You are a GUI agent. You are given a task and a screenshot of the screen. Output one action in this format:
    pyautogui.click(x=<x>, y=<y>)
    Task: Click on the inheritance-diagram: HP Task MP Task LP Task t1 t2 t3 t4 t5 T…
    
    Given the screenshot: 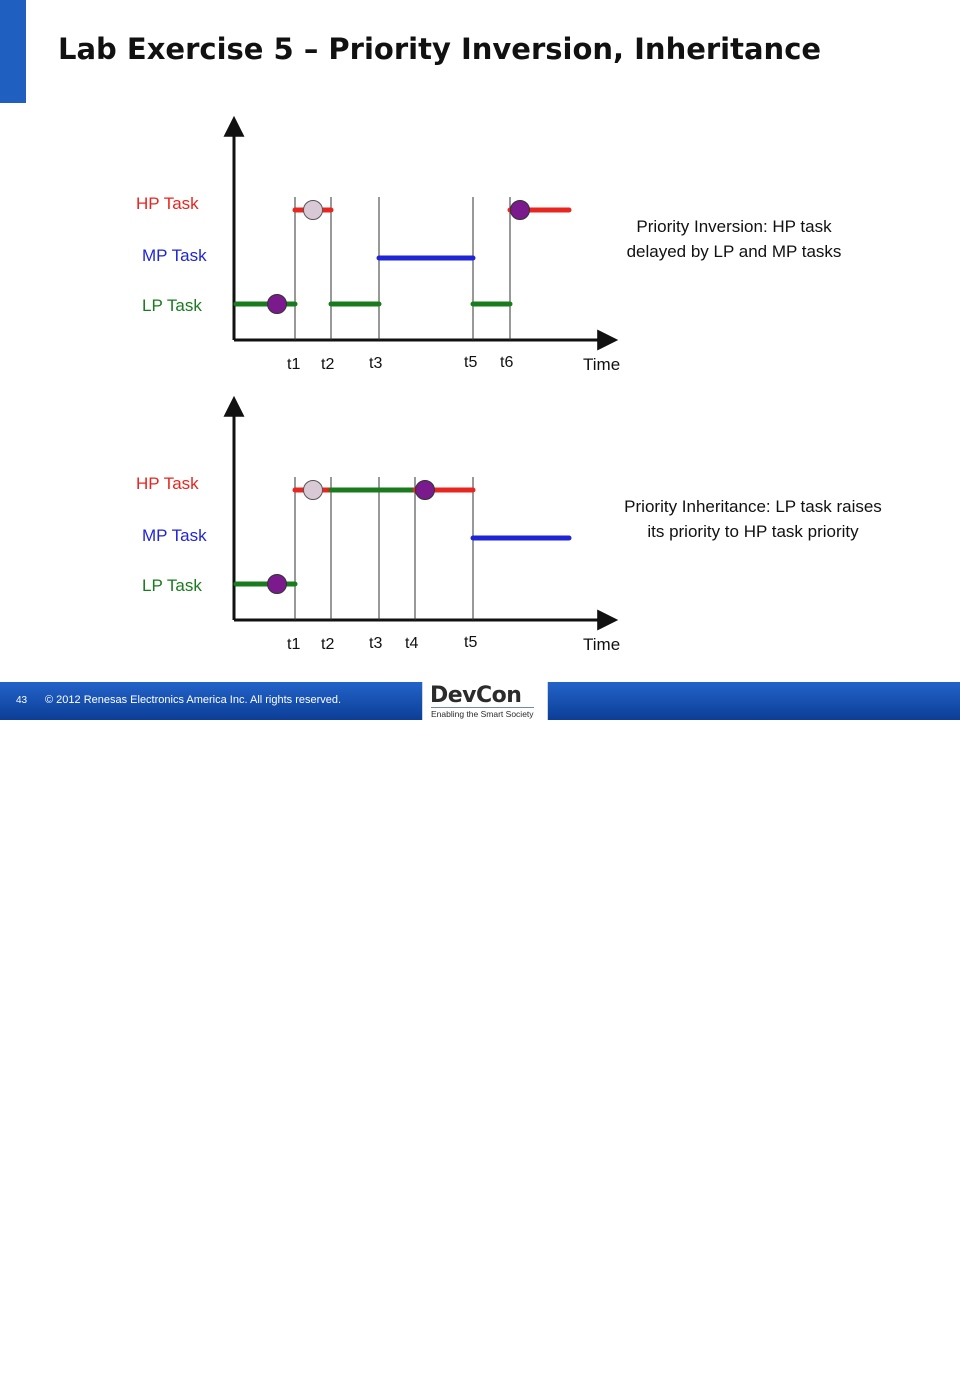 What is the action you would take?
    pyautogui.click(x=509, y=524)
    